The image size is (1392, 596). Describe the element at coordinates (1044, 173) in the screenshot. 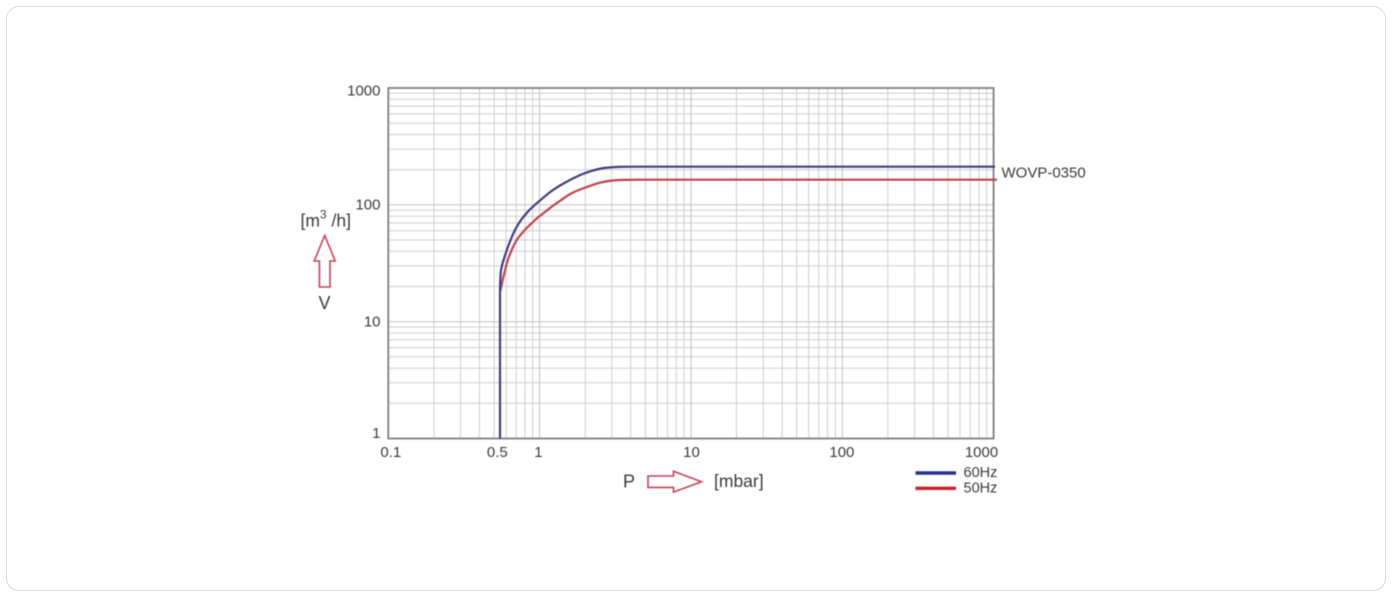

I see `svg-text: WOVP-0350` at that location.